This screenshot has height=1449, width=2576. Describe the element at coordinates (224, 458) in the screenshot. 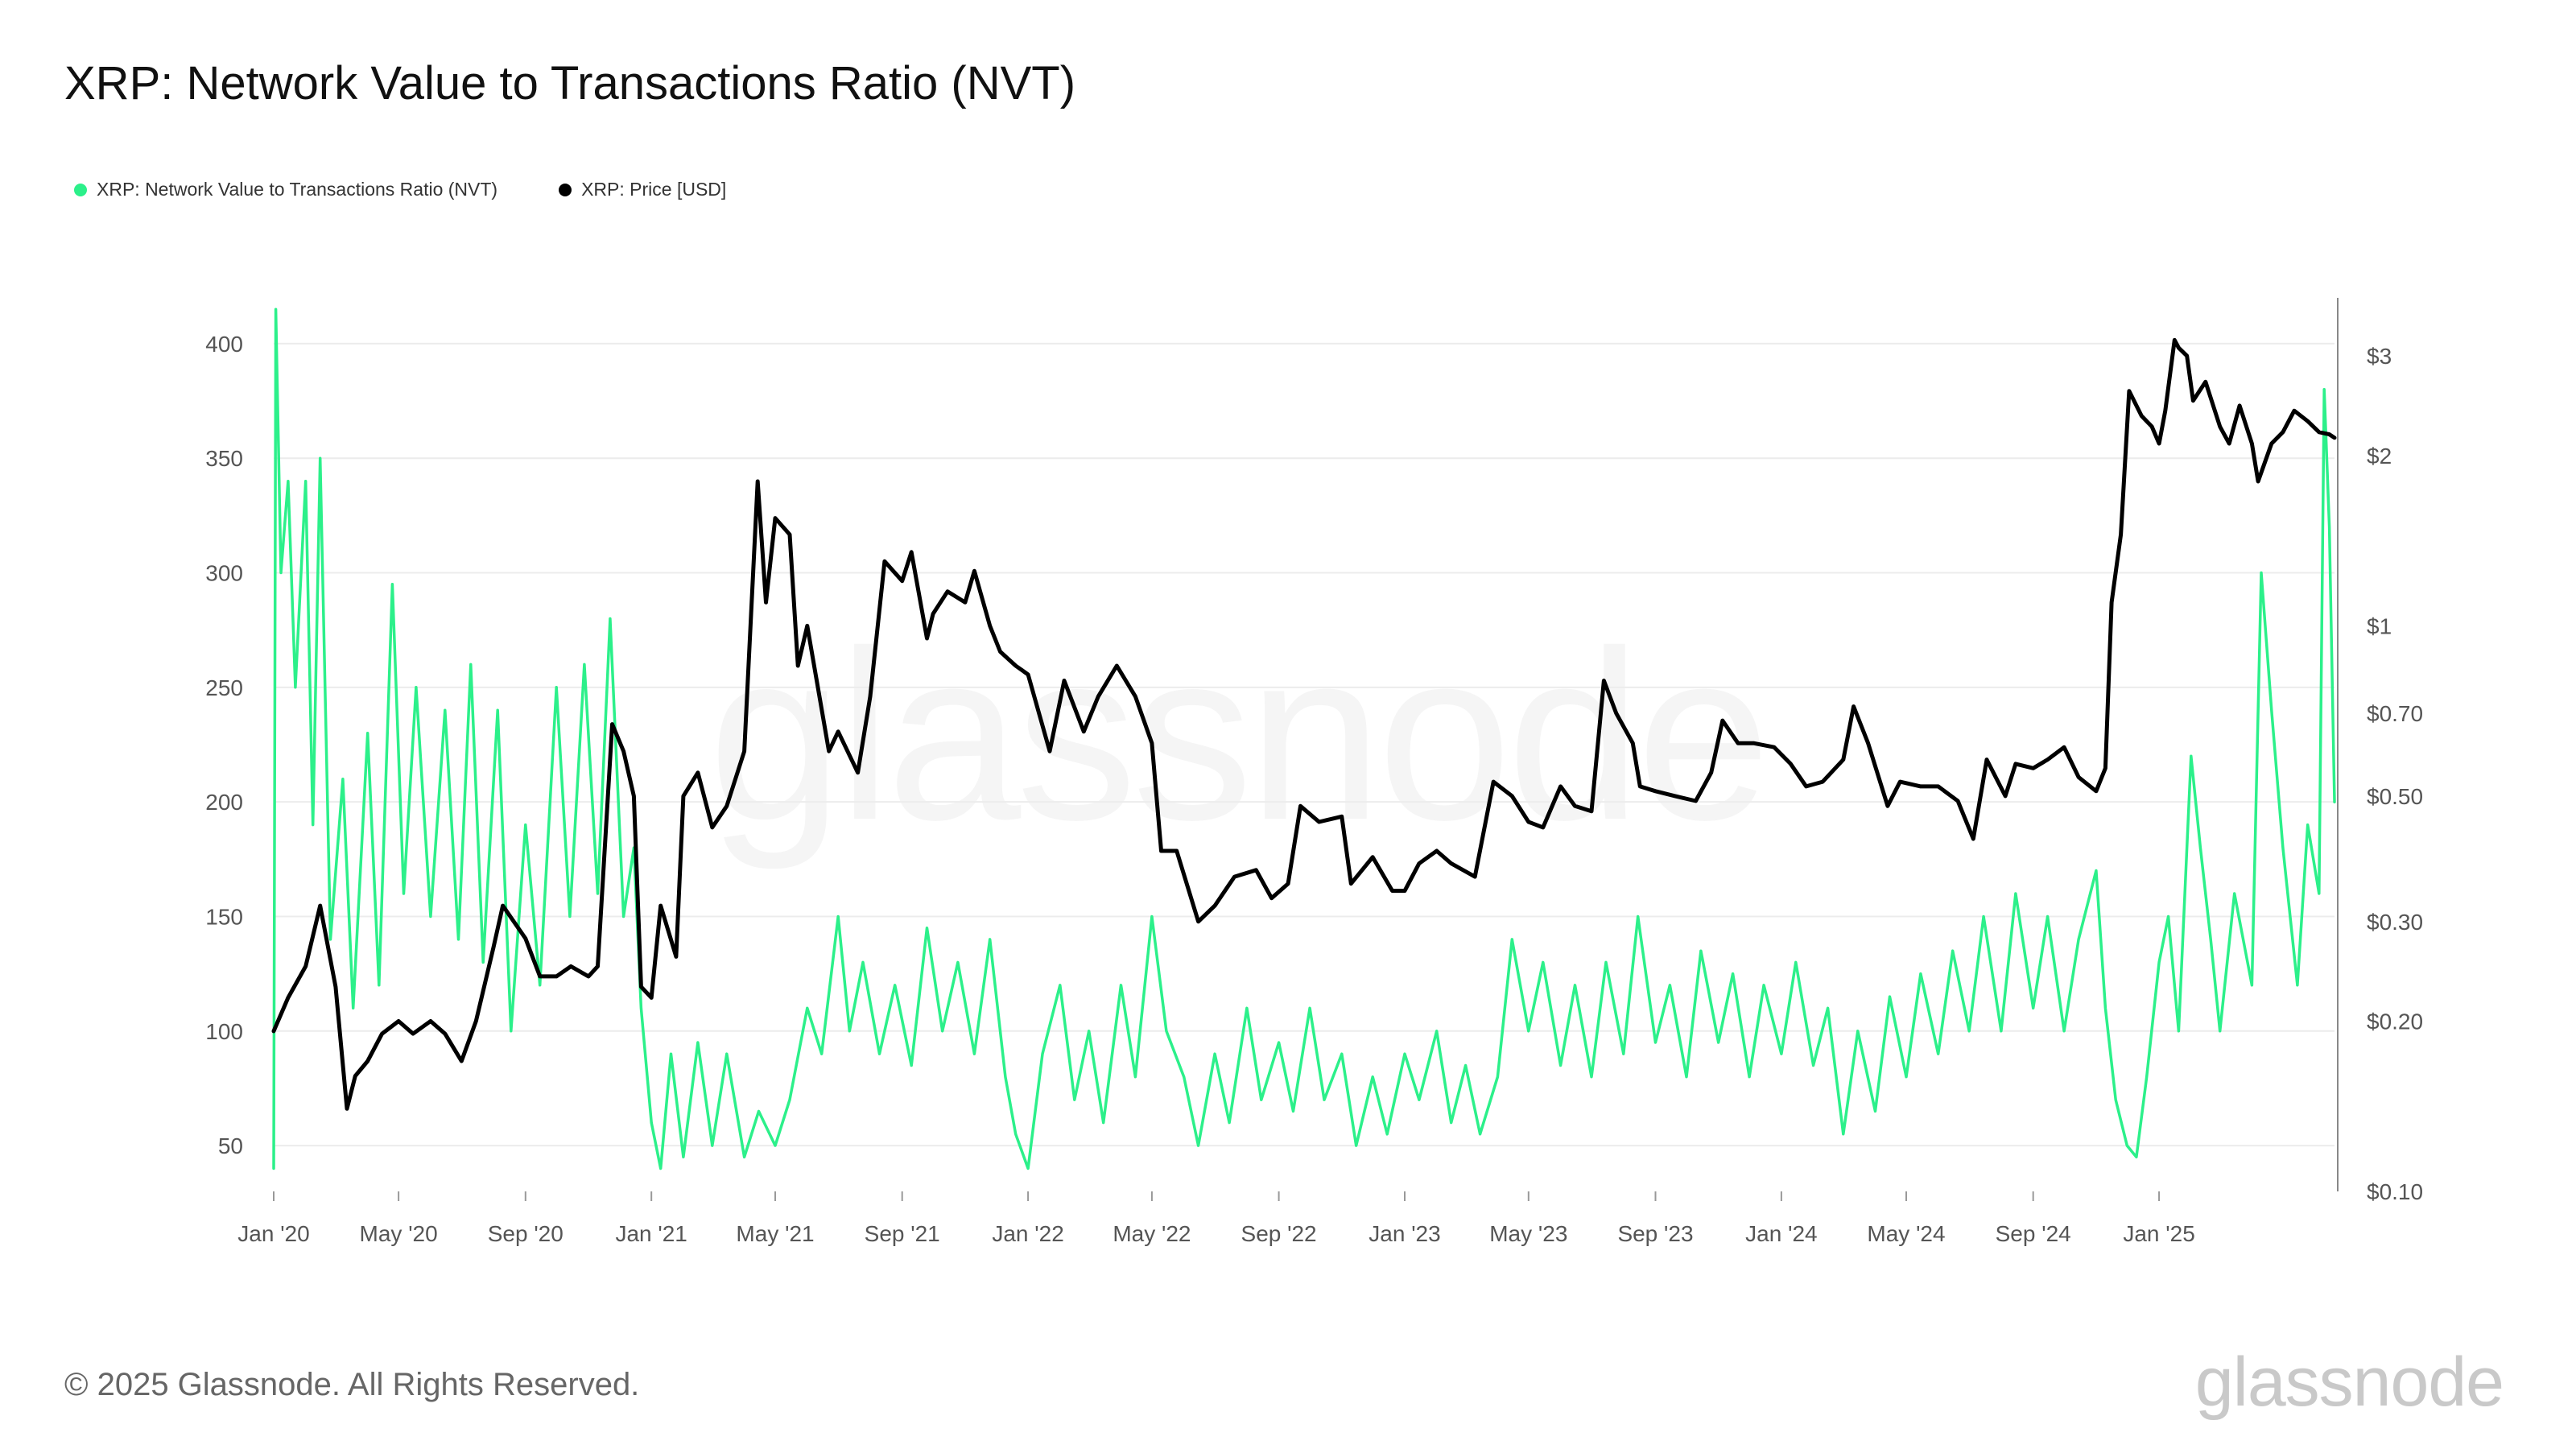

I see `y-left-tick-label: 350` at that location.